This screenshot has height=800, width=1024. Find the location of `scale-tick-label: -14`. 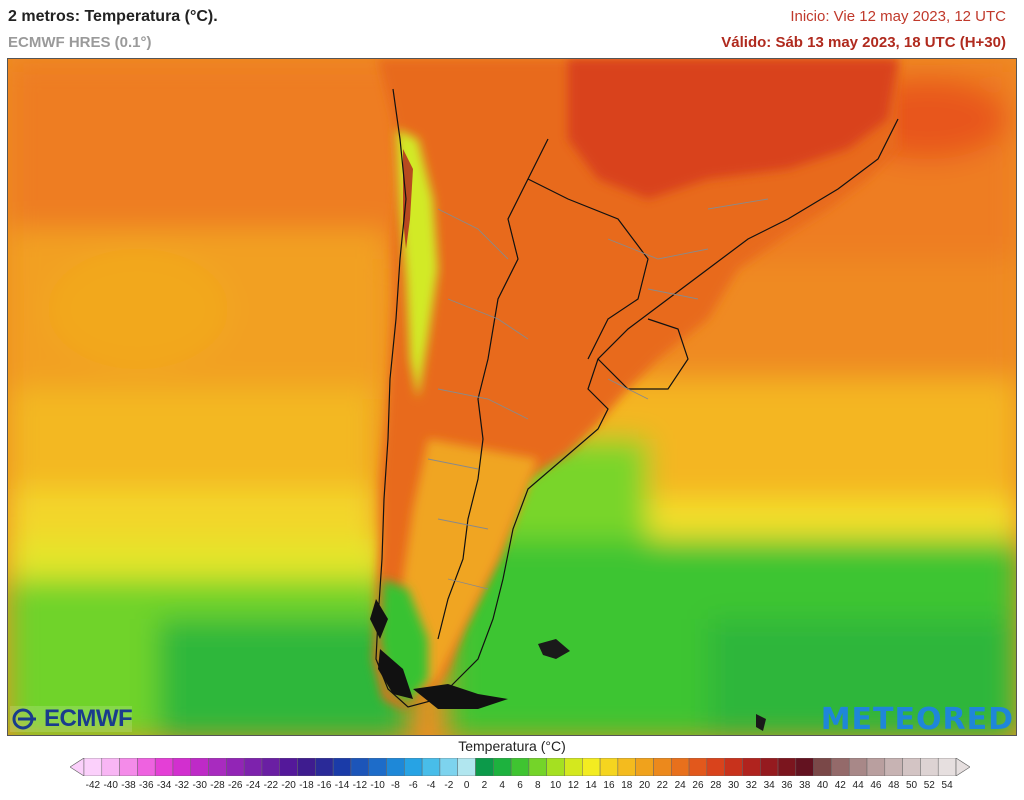

scale-tick-label: -14 is located at coordinates (342, 785).